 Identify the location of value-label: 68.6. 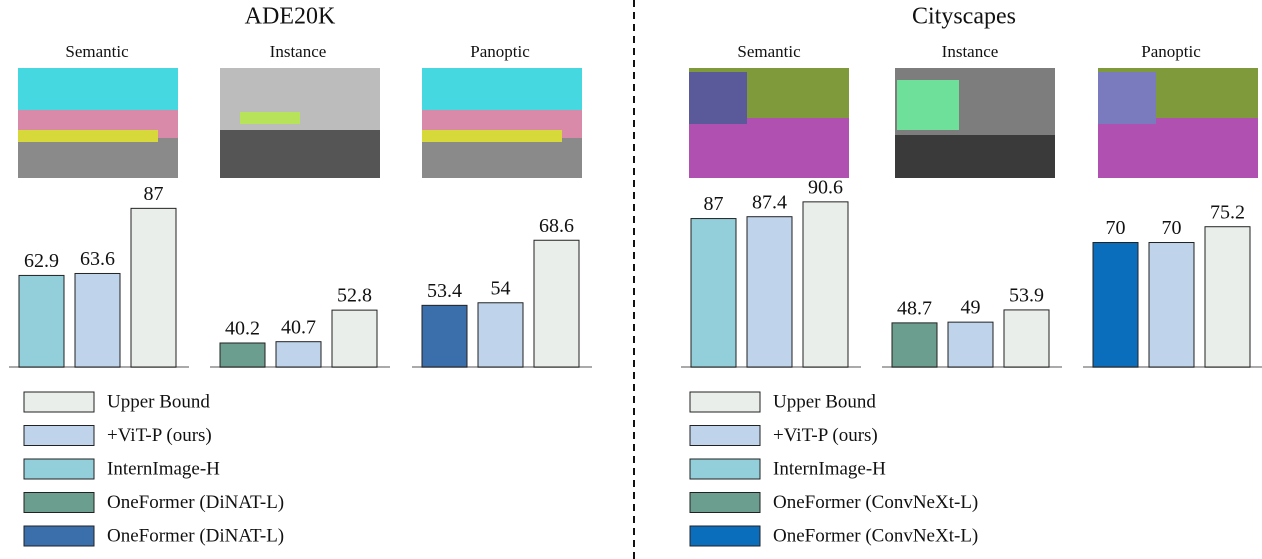
(556, 226).